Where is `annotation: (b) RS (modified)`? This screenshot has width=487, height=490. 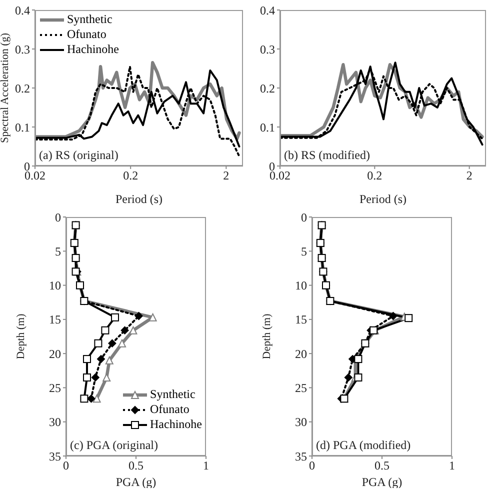 annotation: (b) RS (modified) is located at coordinates (327, 155).